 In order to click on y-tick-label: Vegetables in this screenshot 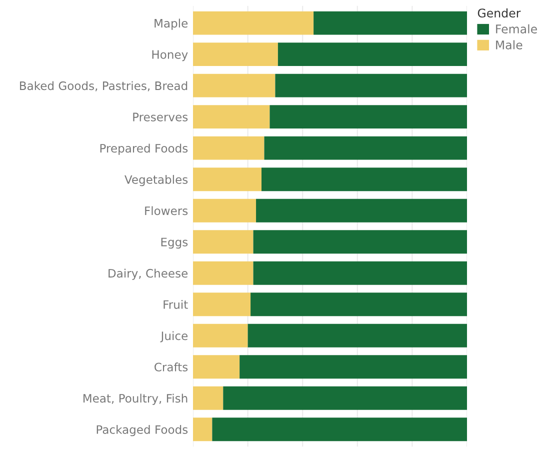, I will do `click(156, 180)`.